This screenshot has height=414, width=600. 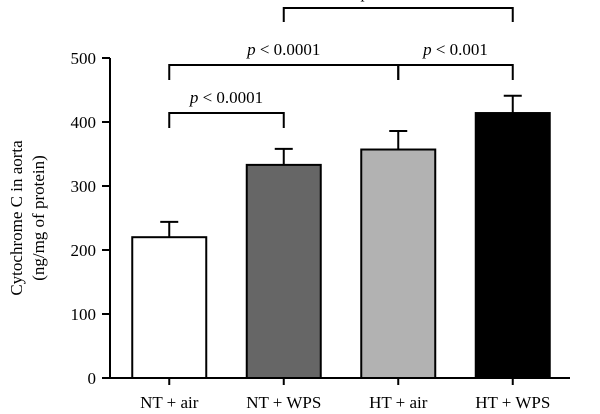 What do you see at coordinates (84, 314) in the screenshot?
I see `y-tick-label: 100` at bounding box center [84, 314].